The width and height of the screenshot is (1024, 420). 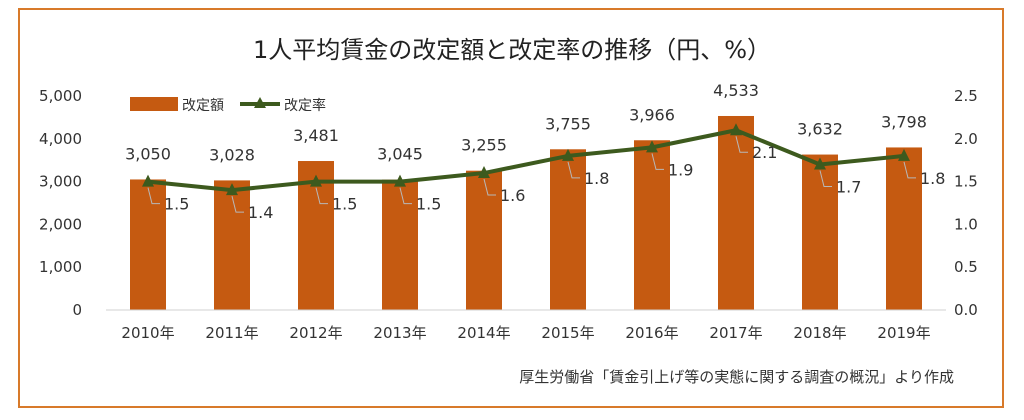 I want to click on line-series, so click(x=526, y=159).